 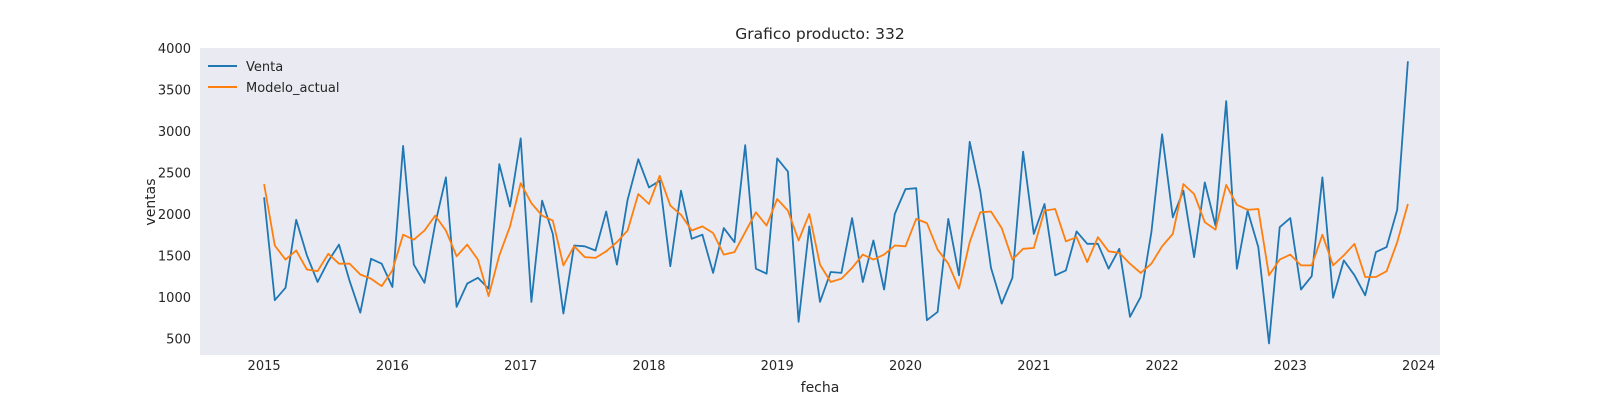 I want to click on chart-title: Grafico producto: 332, so click(x=819, y=34).